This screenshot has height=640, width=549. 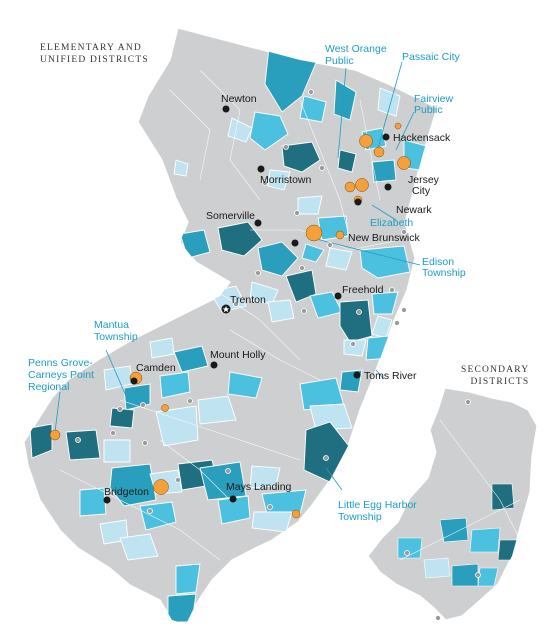 I want to click on city-dot-new-brunswick, so click(x=295, y=243).